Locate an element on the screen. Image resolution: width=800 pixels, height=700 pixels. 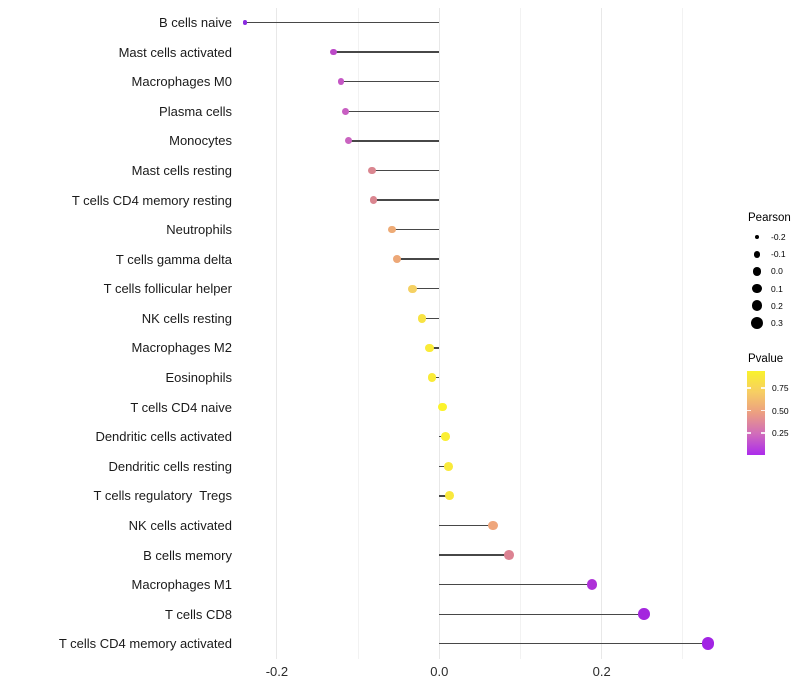
pvalue-colorbar is located at coordinates (756, 413).